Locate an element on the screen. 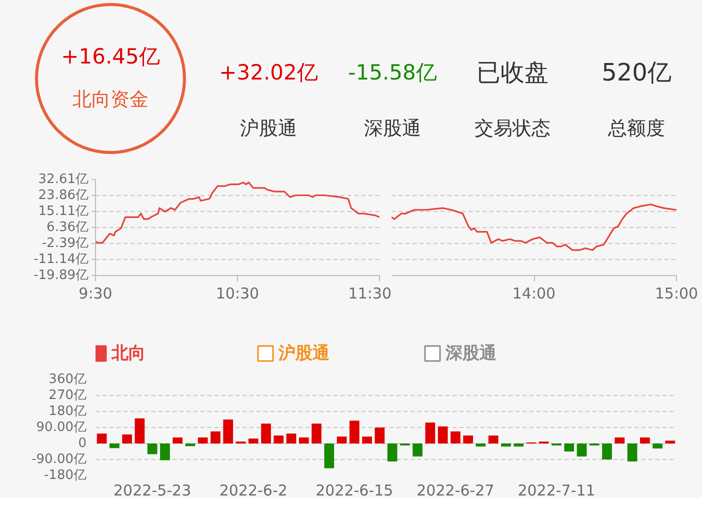 The height and width of the screenshot is (513, 702). text: 已收盘 is located at coordinates (512, 72).